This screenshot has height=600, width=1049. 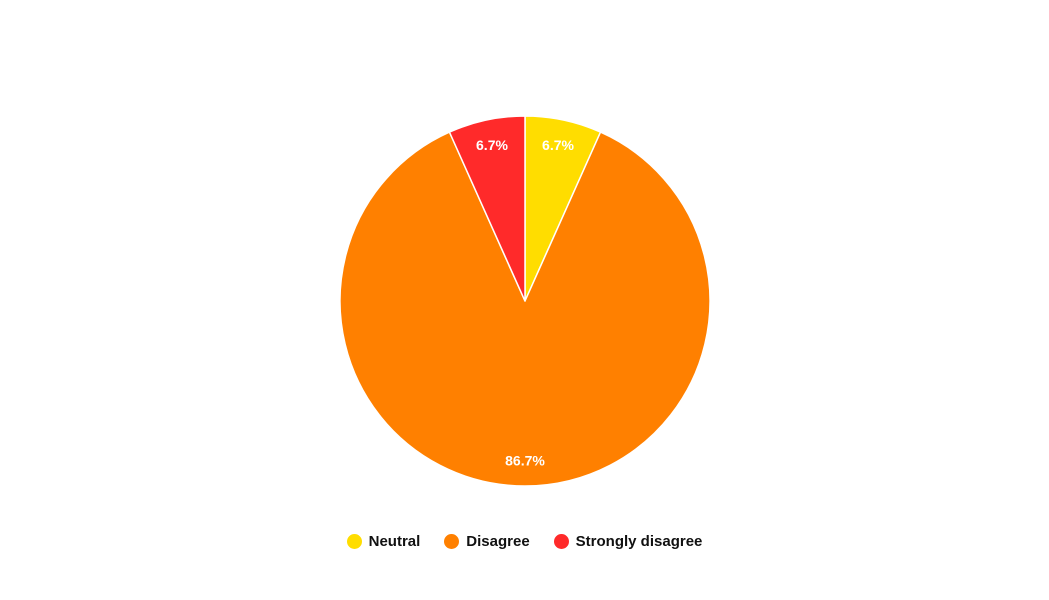 I want to click on slice-label-neutral: 6.7%, so click(x=558, y=145).